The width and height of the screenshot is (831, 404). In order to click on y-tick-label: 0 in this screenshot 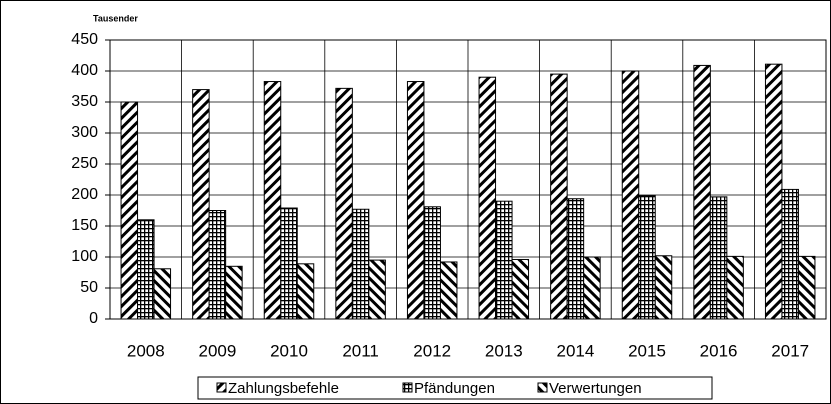, I will do `click(93, 318)`.